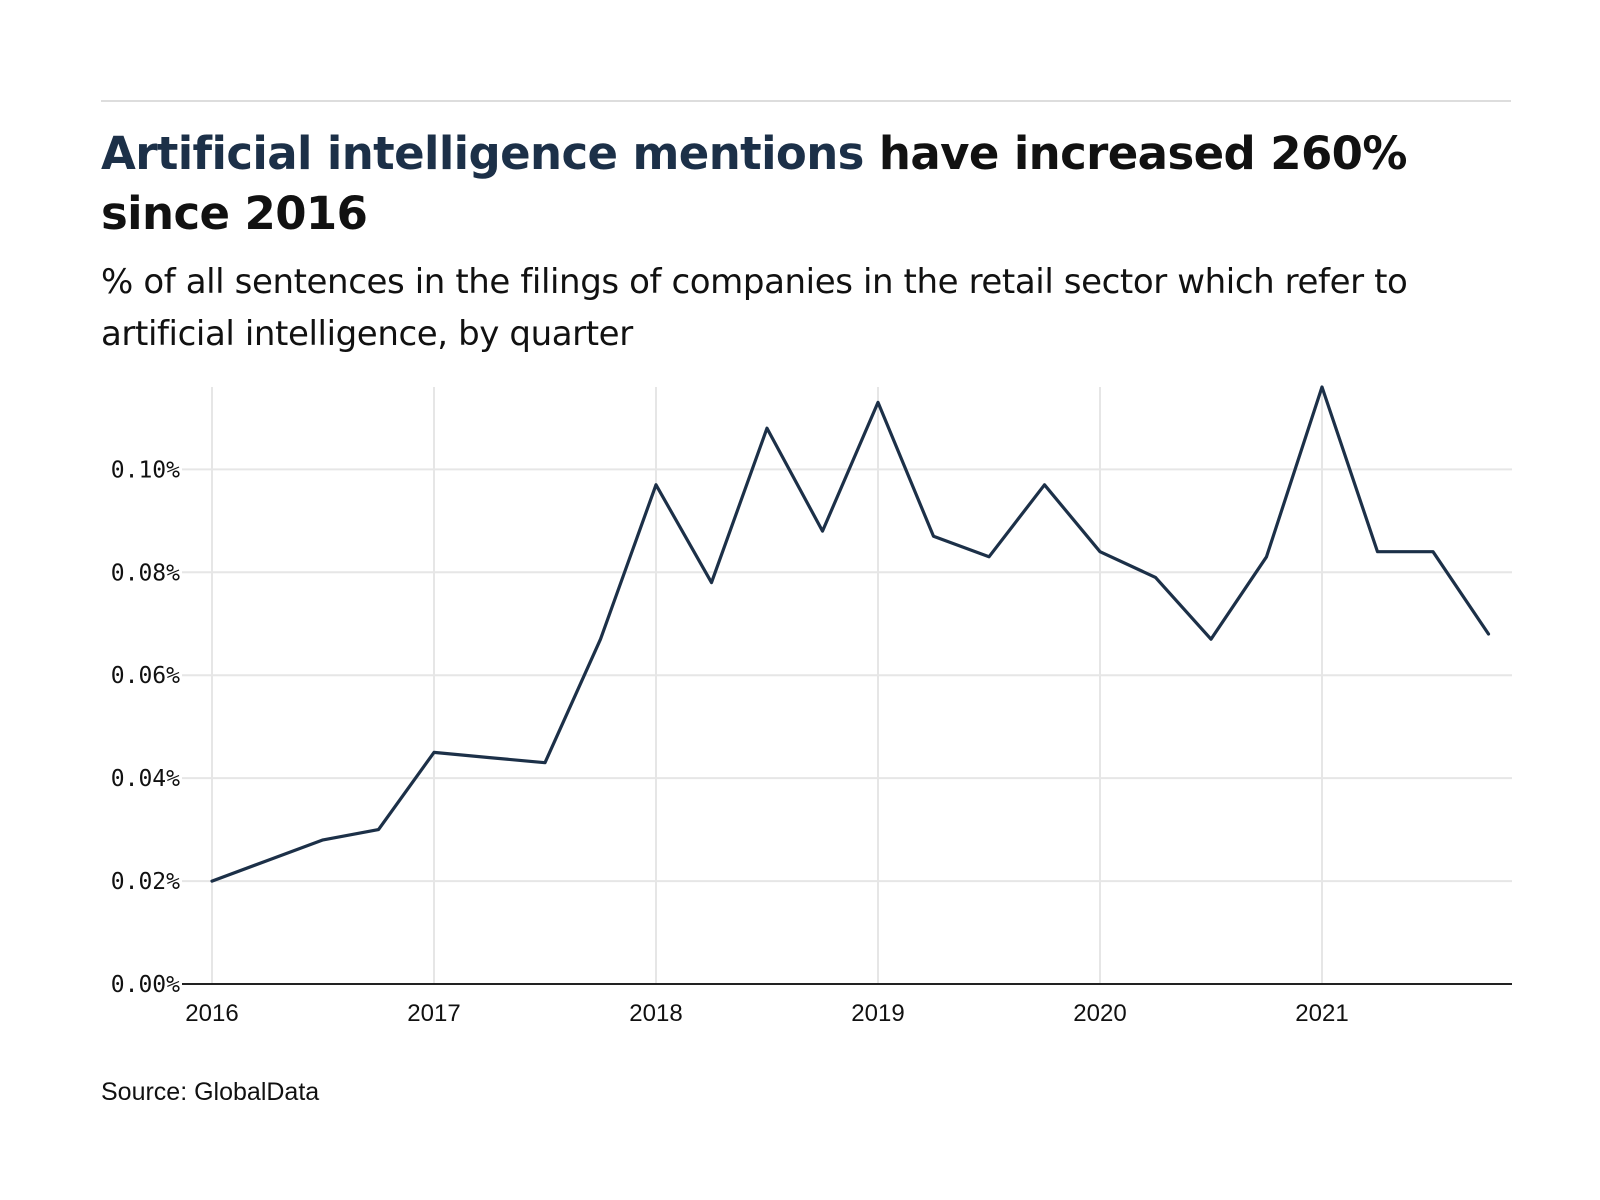 The image size is (1600, 1200). What do you see at coordinates (210, 1092) in the screenshot?
I see `source-note: Source: GlobalData` at bounding box center [210, 1092].